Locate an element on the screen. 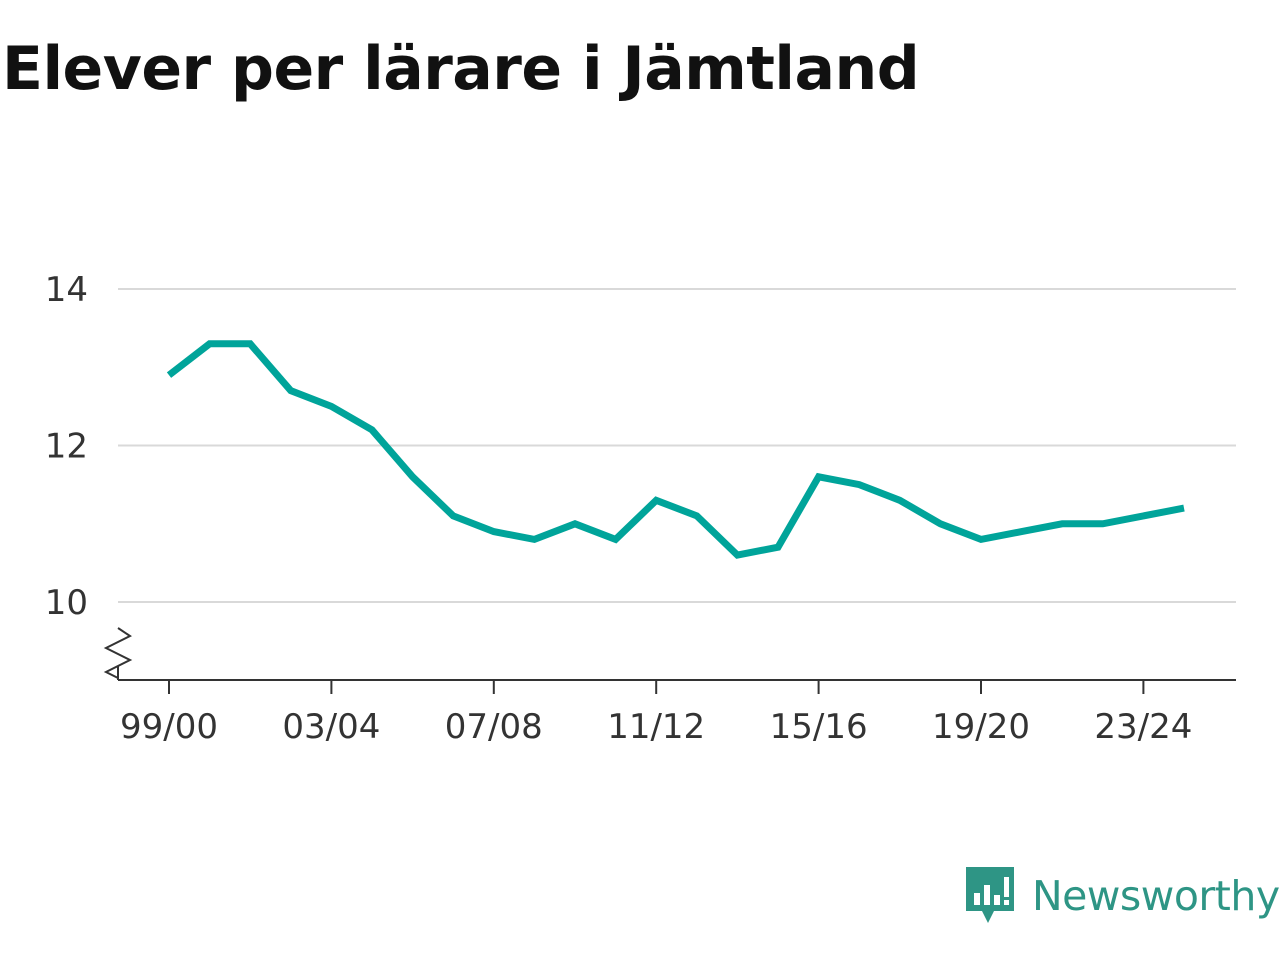  x-tick-label-5: 19/20 is located at coordinates (981, 727).